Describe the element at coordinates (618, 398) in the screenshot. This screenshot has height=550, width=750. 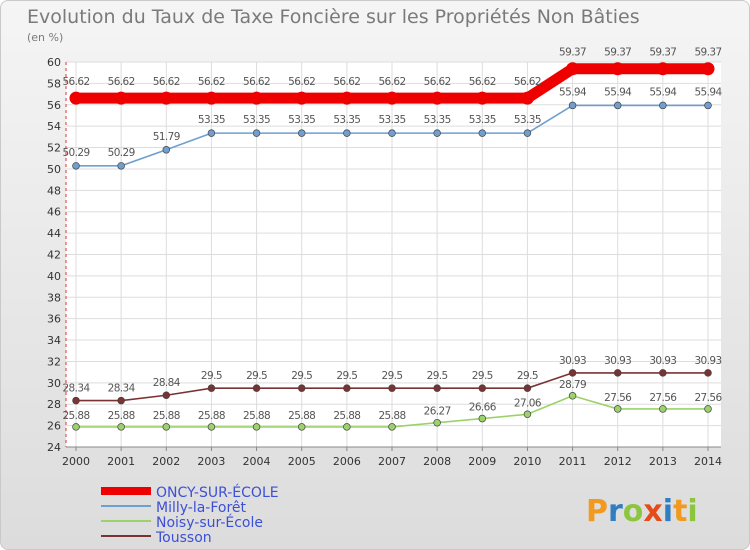
I see `data-label-2-2012: 27.56` at that location.